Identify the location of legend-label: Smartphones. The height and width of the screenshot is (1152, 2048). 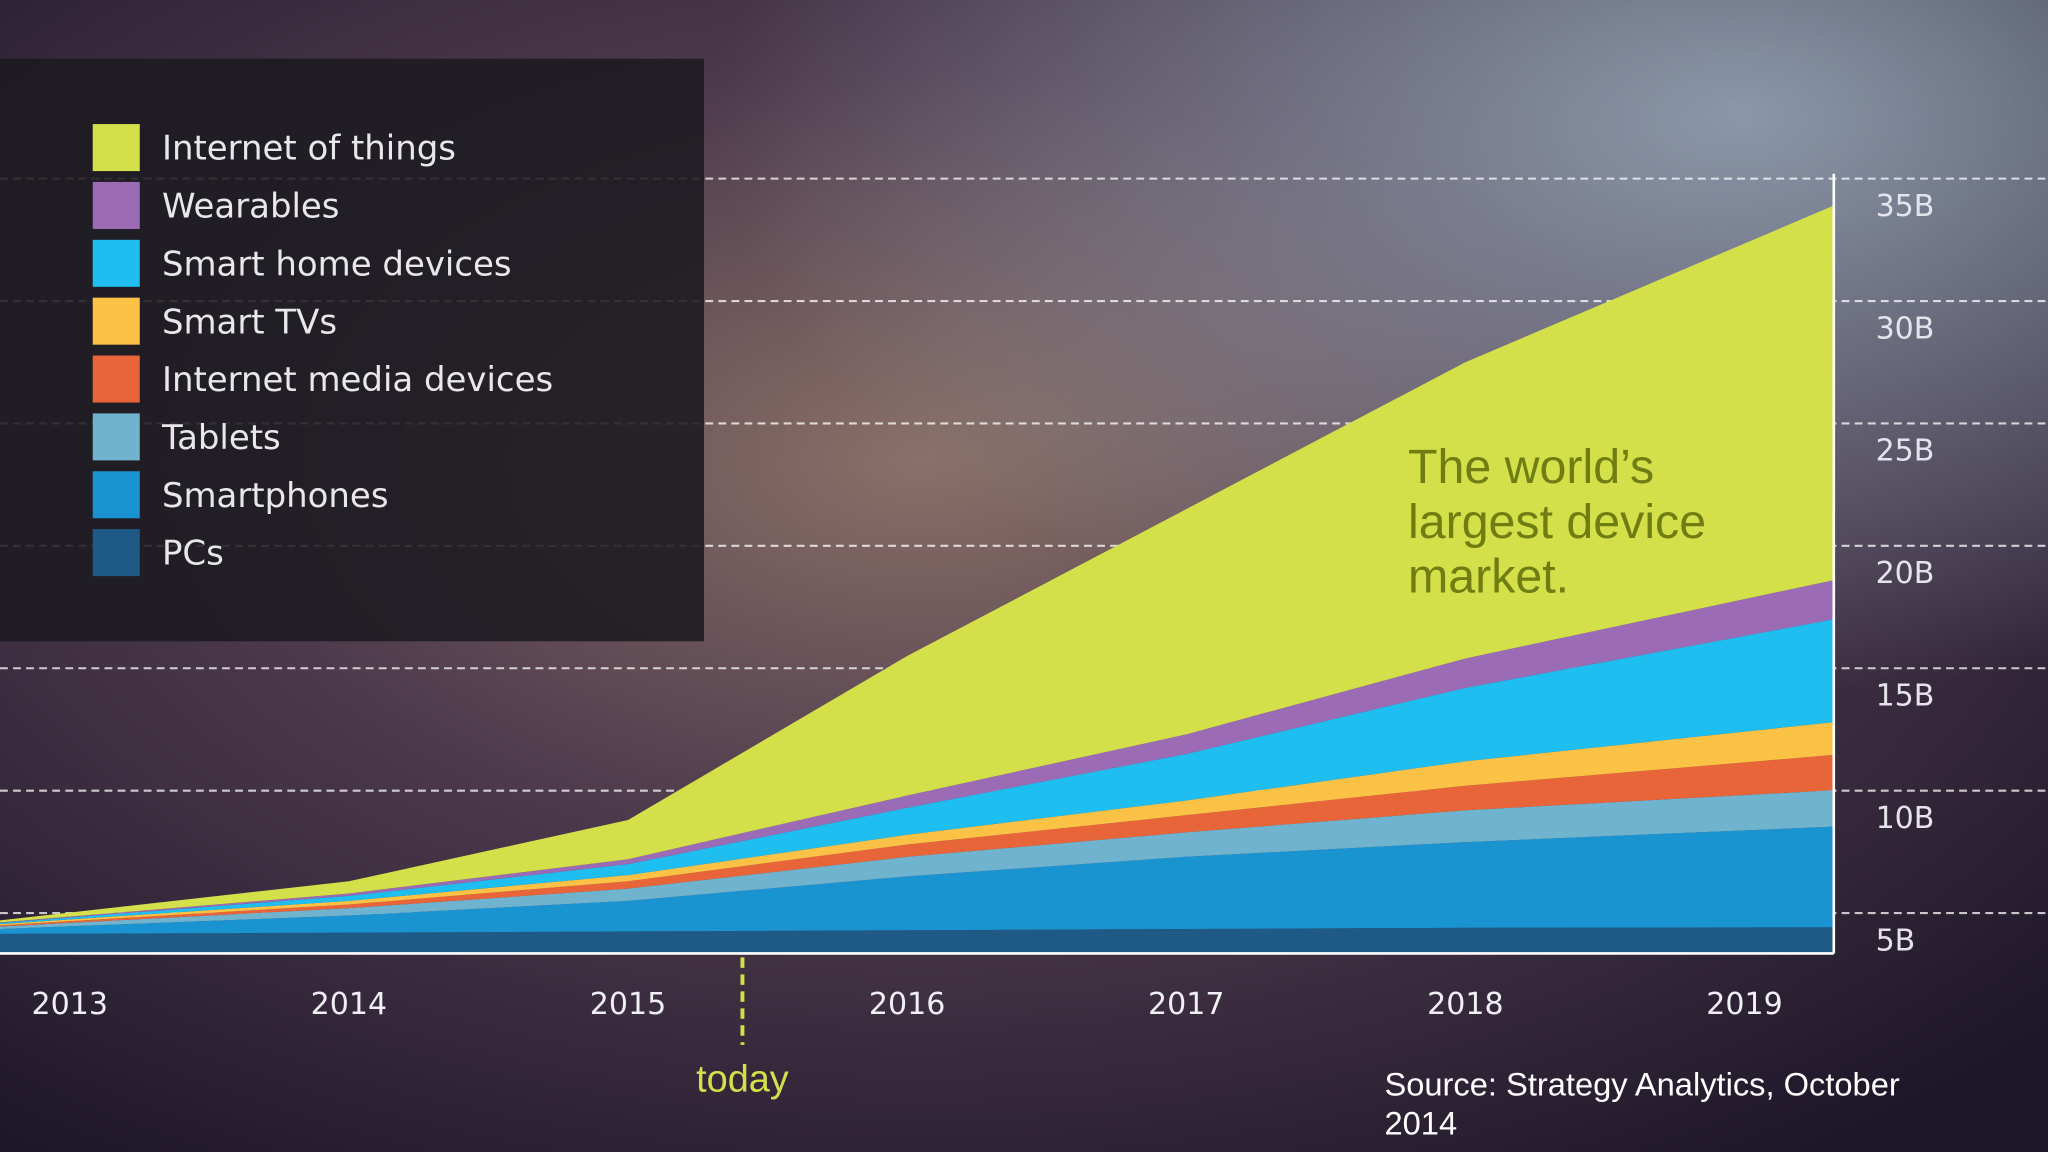
(275, 496).